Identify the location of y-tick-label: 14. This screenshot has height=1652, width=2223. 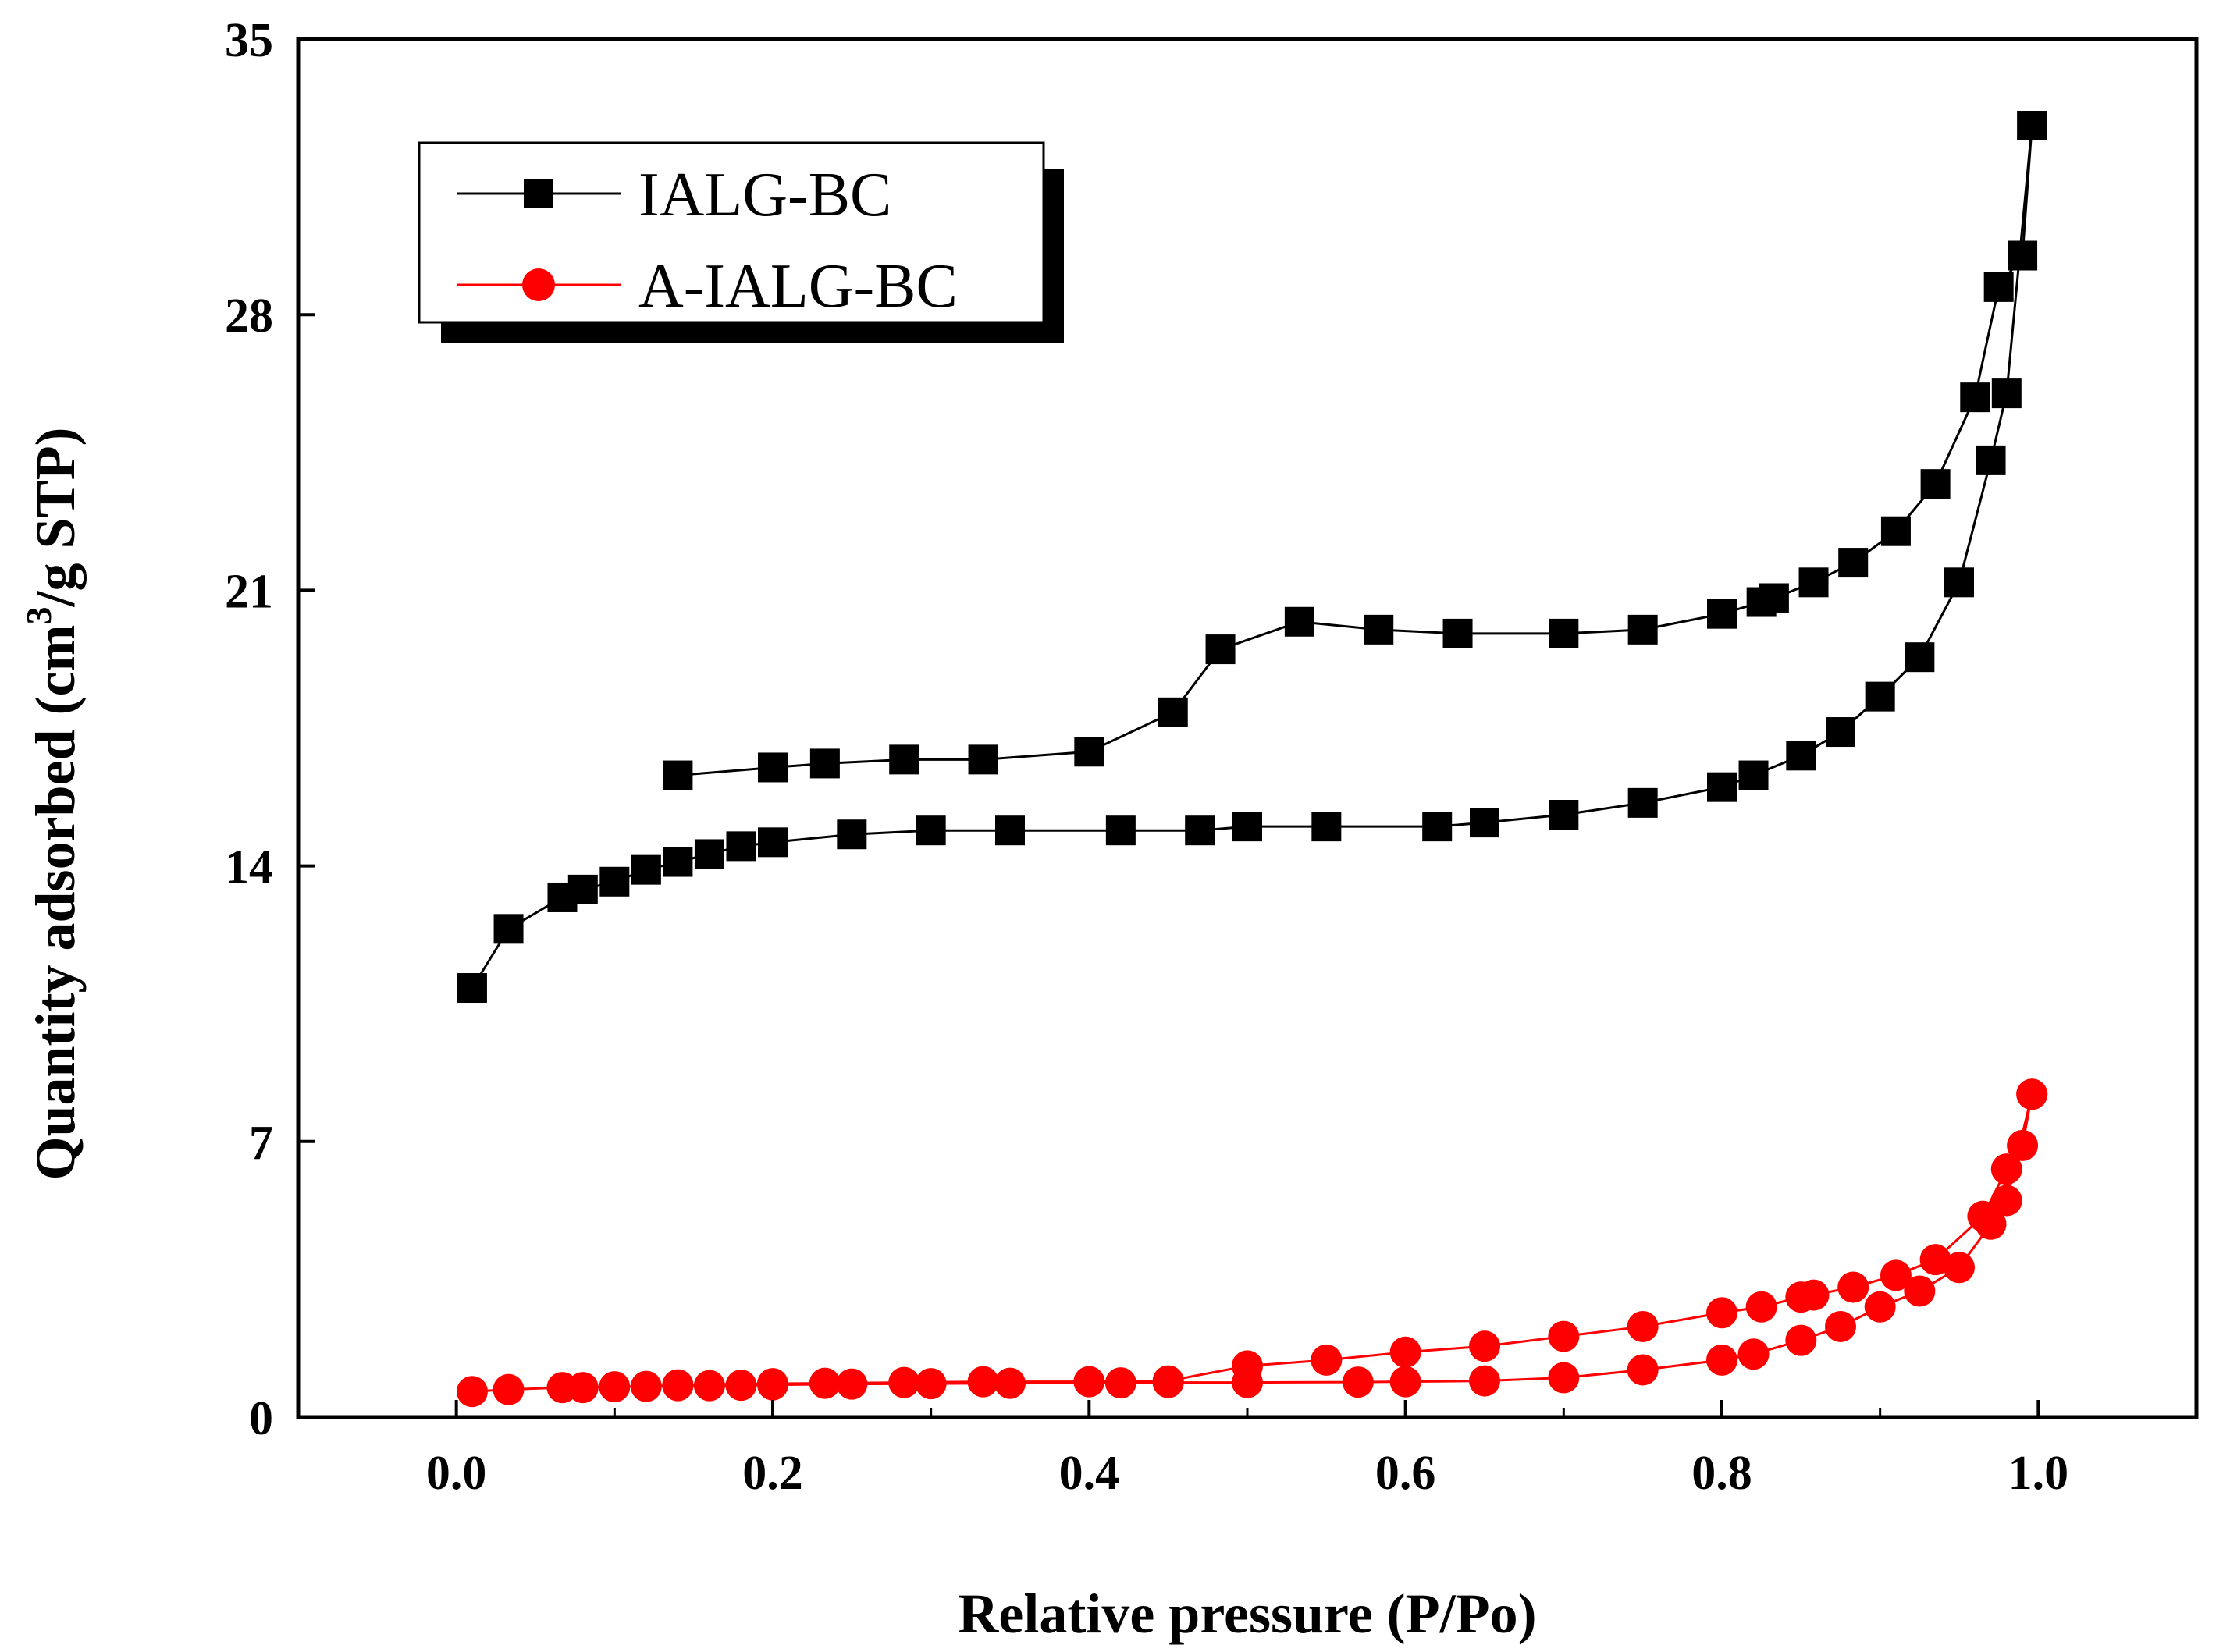
(249, 868).